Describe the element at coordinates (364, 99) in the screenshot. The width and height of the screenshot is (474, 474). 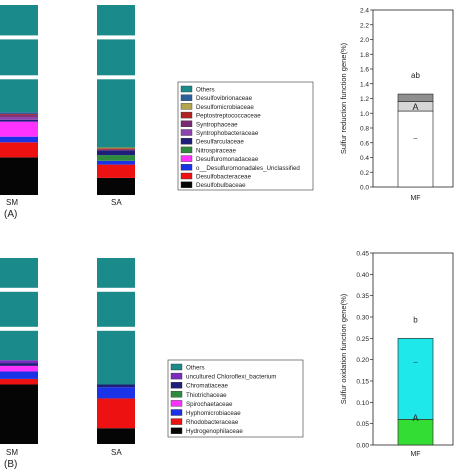
I see `y-tick-label: 1.2` at that location.